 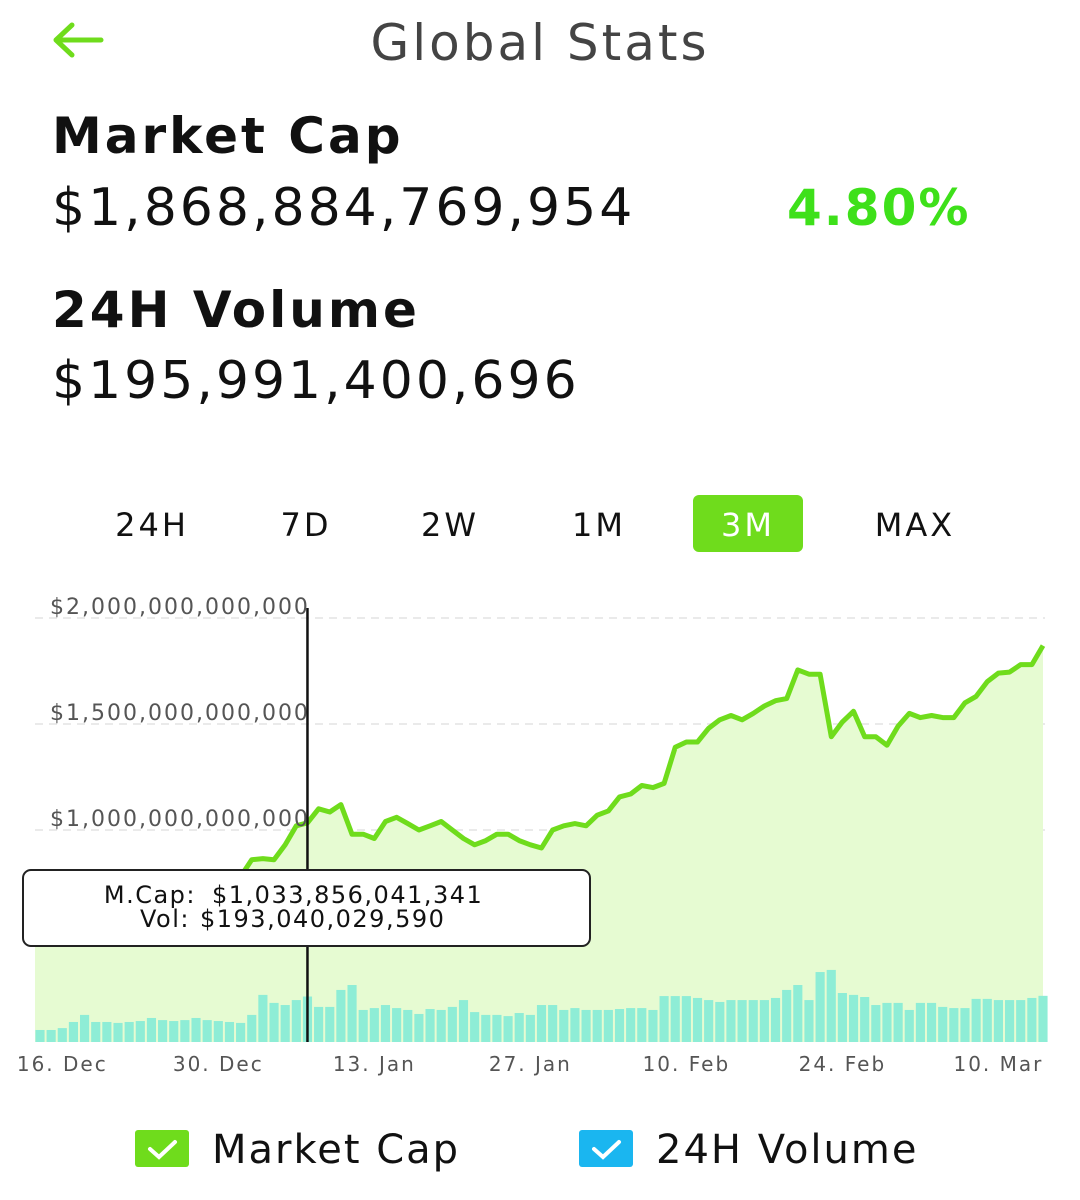 I want to click on y-tick-label: $1,500,000,000,000, so click(x=180, y=713).